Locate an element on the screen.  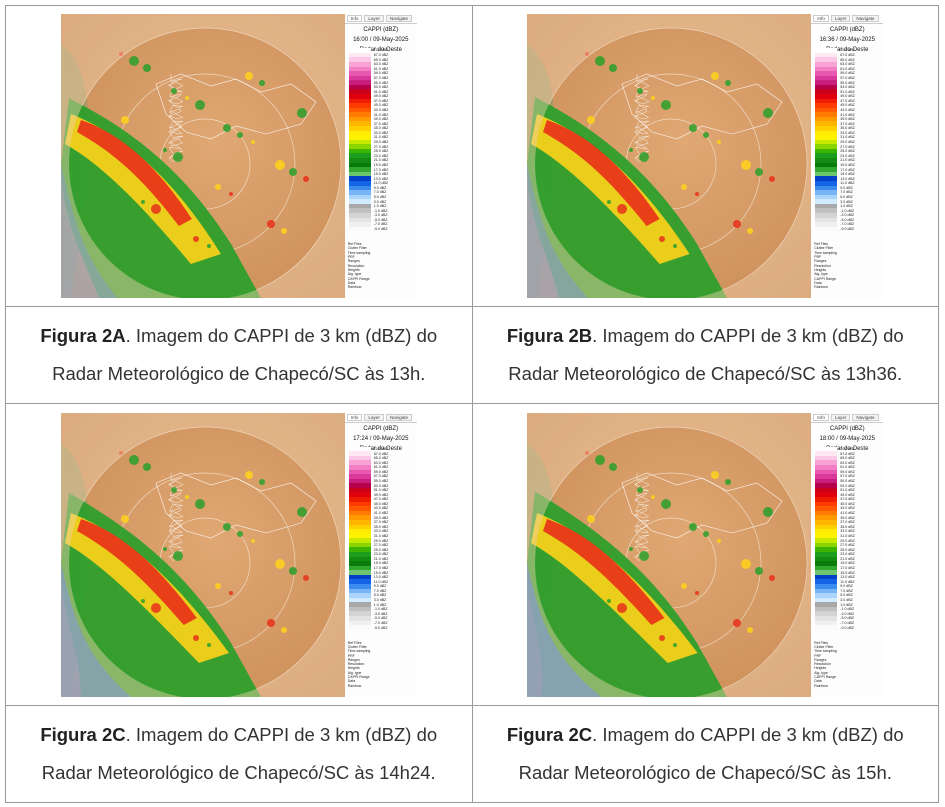
legend-value: 7.0 dBZ is located at coordinates (846, 590).